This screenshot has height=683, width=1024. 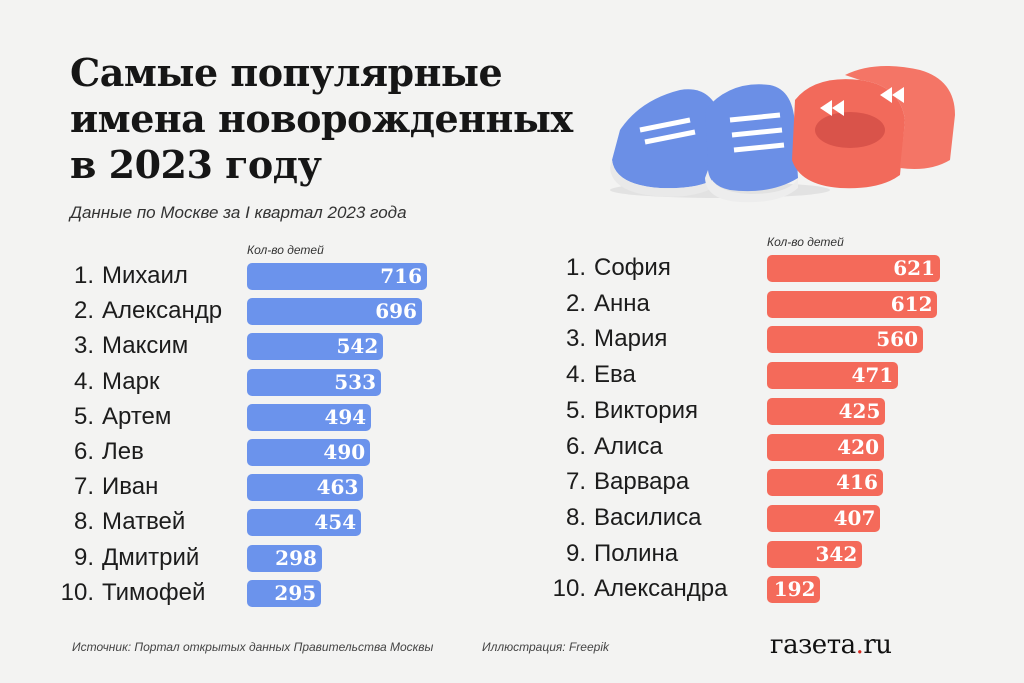 I want to click on title-line: в 2023 году, so click(x=196, y=164).